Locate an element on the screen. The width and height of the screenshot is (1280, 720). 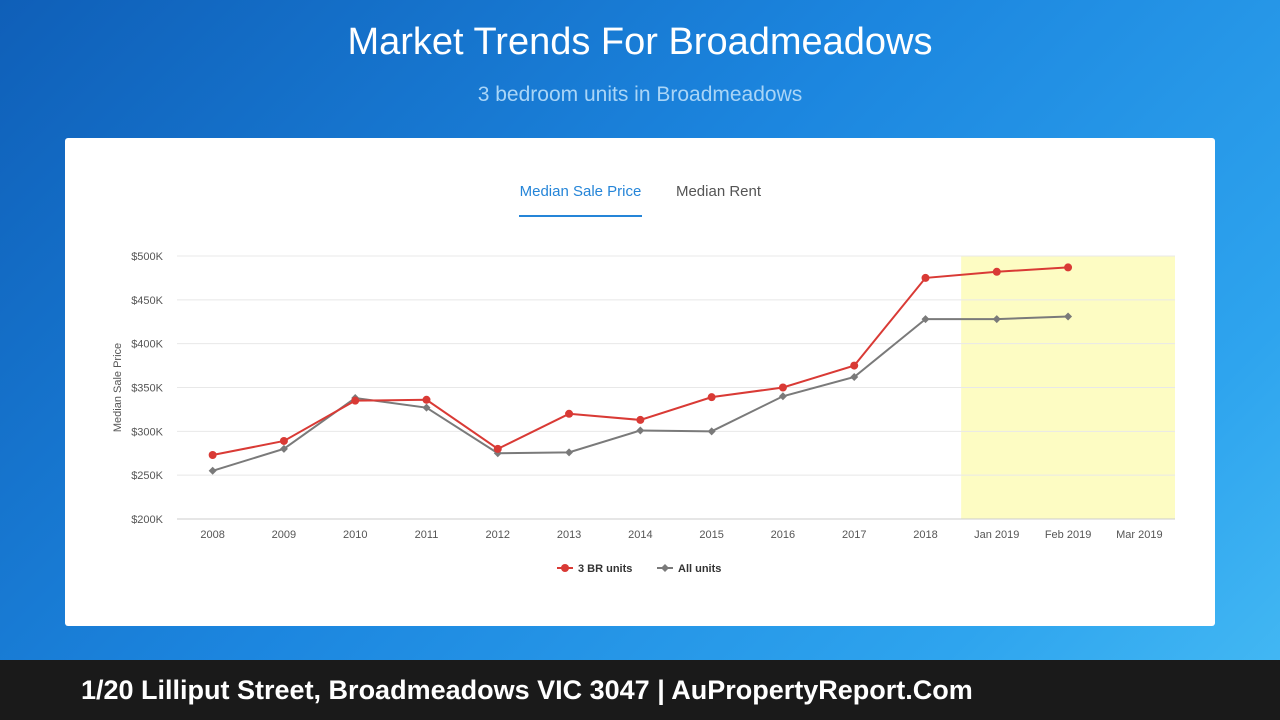
x-tick-label: 2013 is located at coordinates (569, 535).